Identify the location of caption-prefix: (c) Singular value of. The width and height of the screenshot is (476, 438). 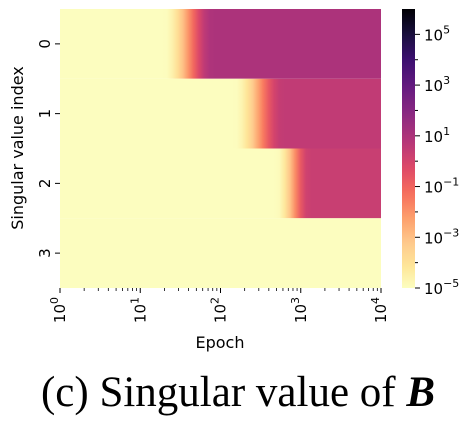
(223, 392).